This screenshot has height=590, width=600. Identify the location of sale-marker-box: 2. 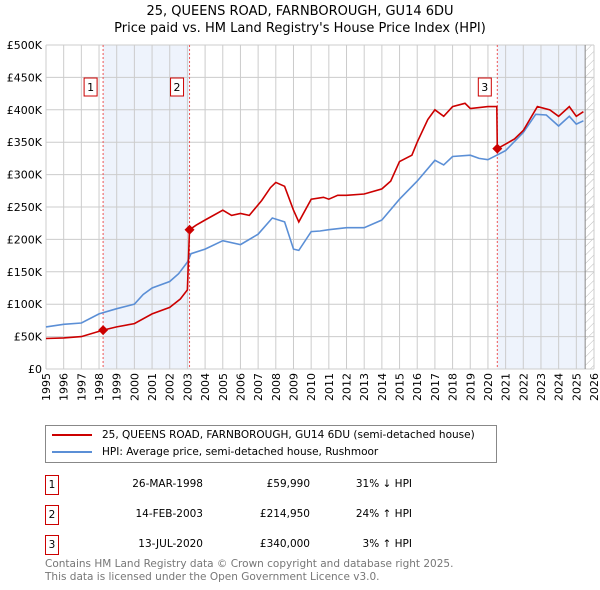
(52, 515).